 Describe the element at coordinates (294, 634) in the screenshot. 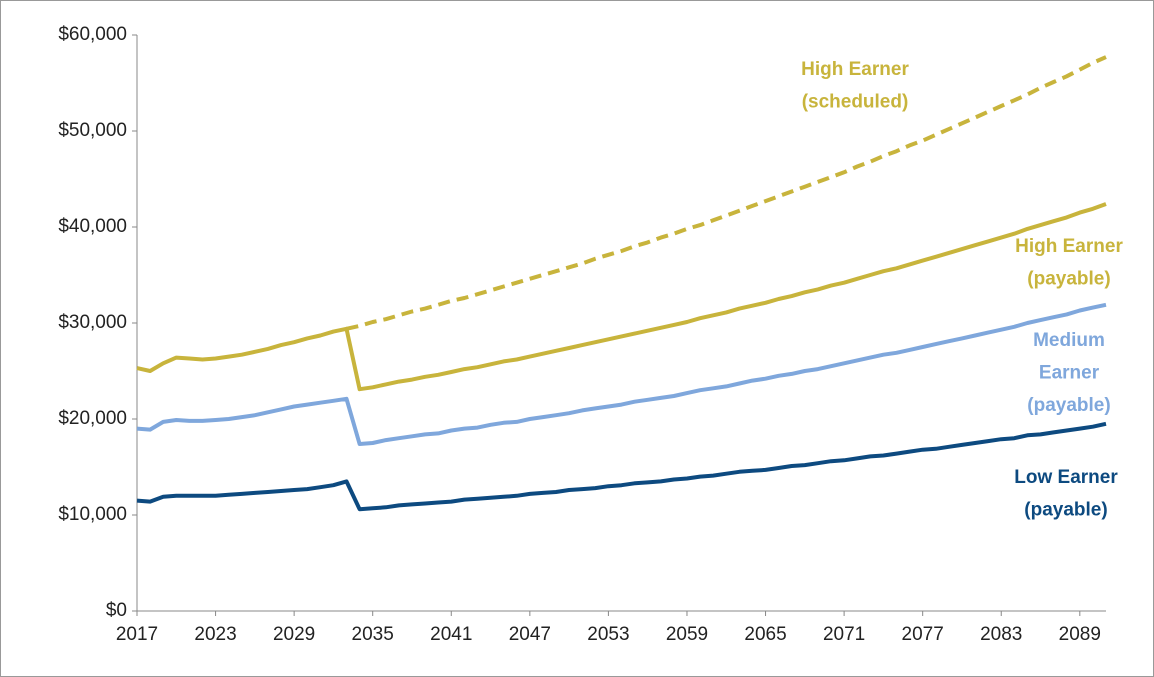

I see `x-tick-label: 2029` at that location.